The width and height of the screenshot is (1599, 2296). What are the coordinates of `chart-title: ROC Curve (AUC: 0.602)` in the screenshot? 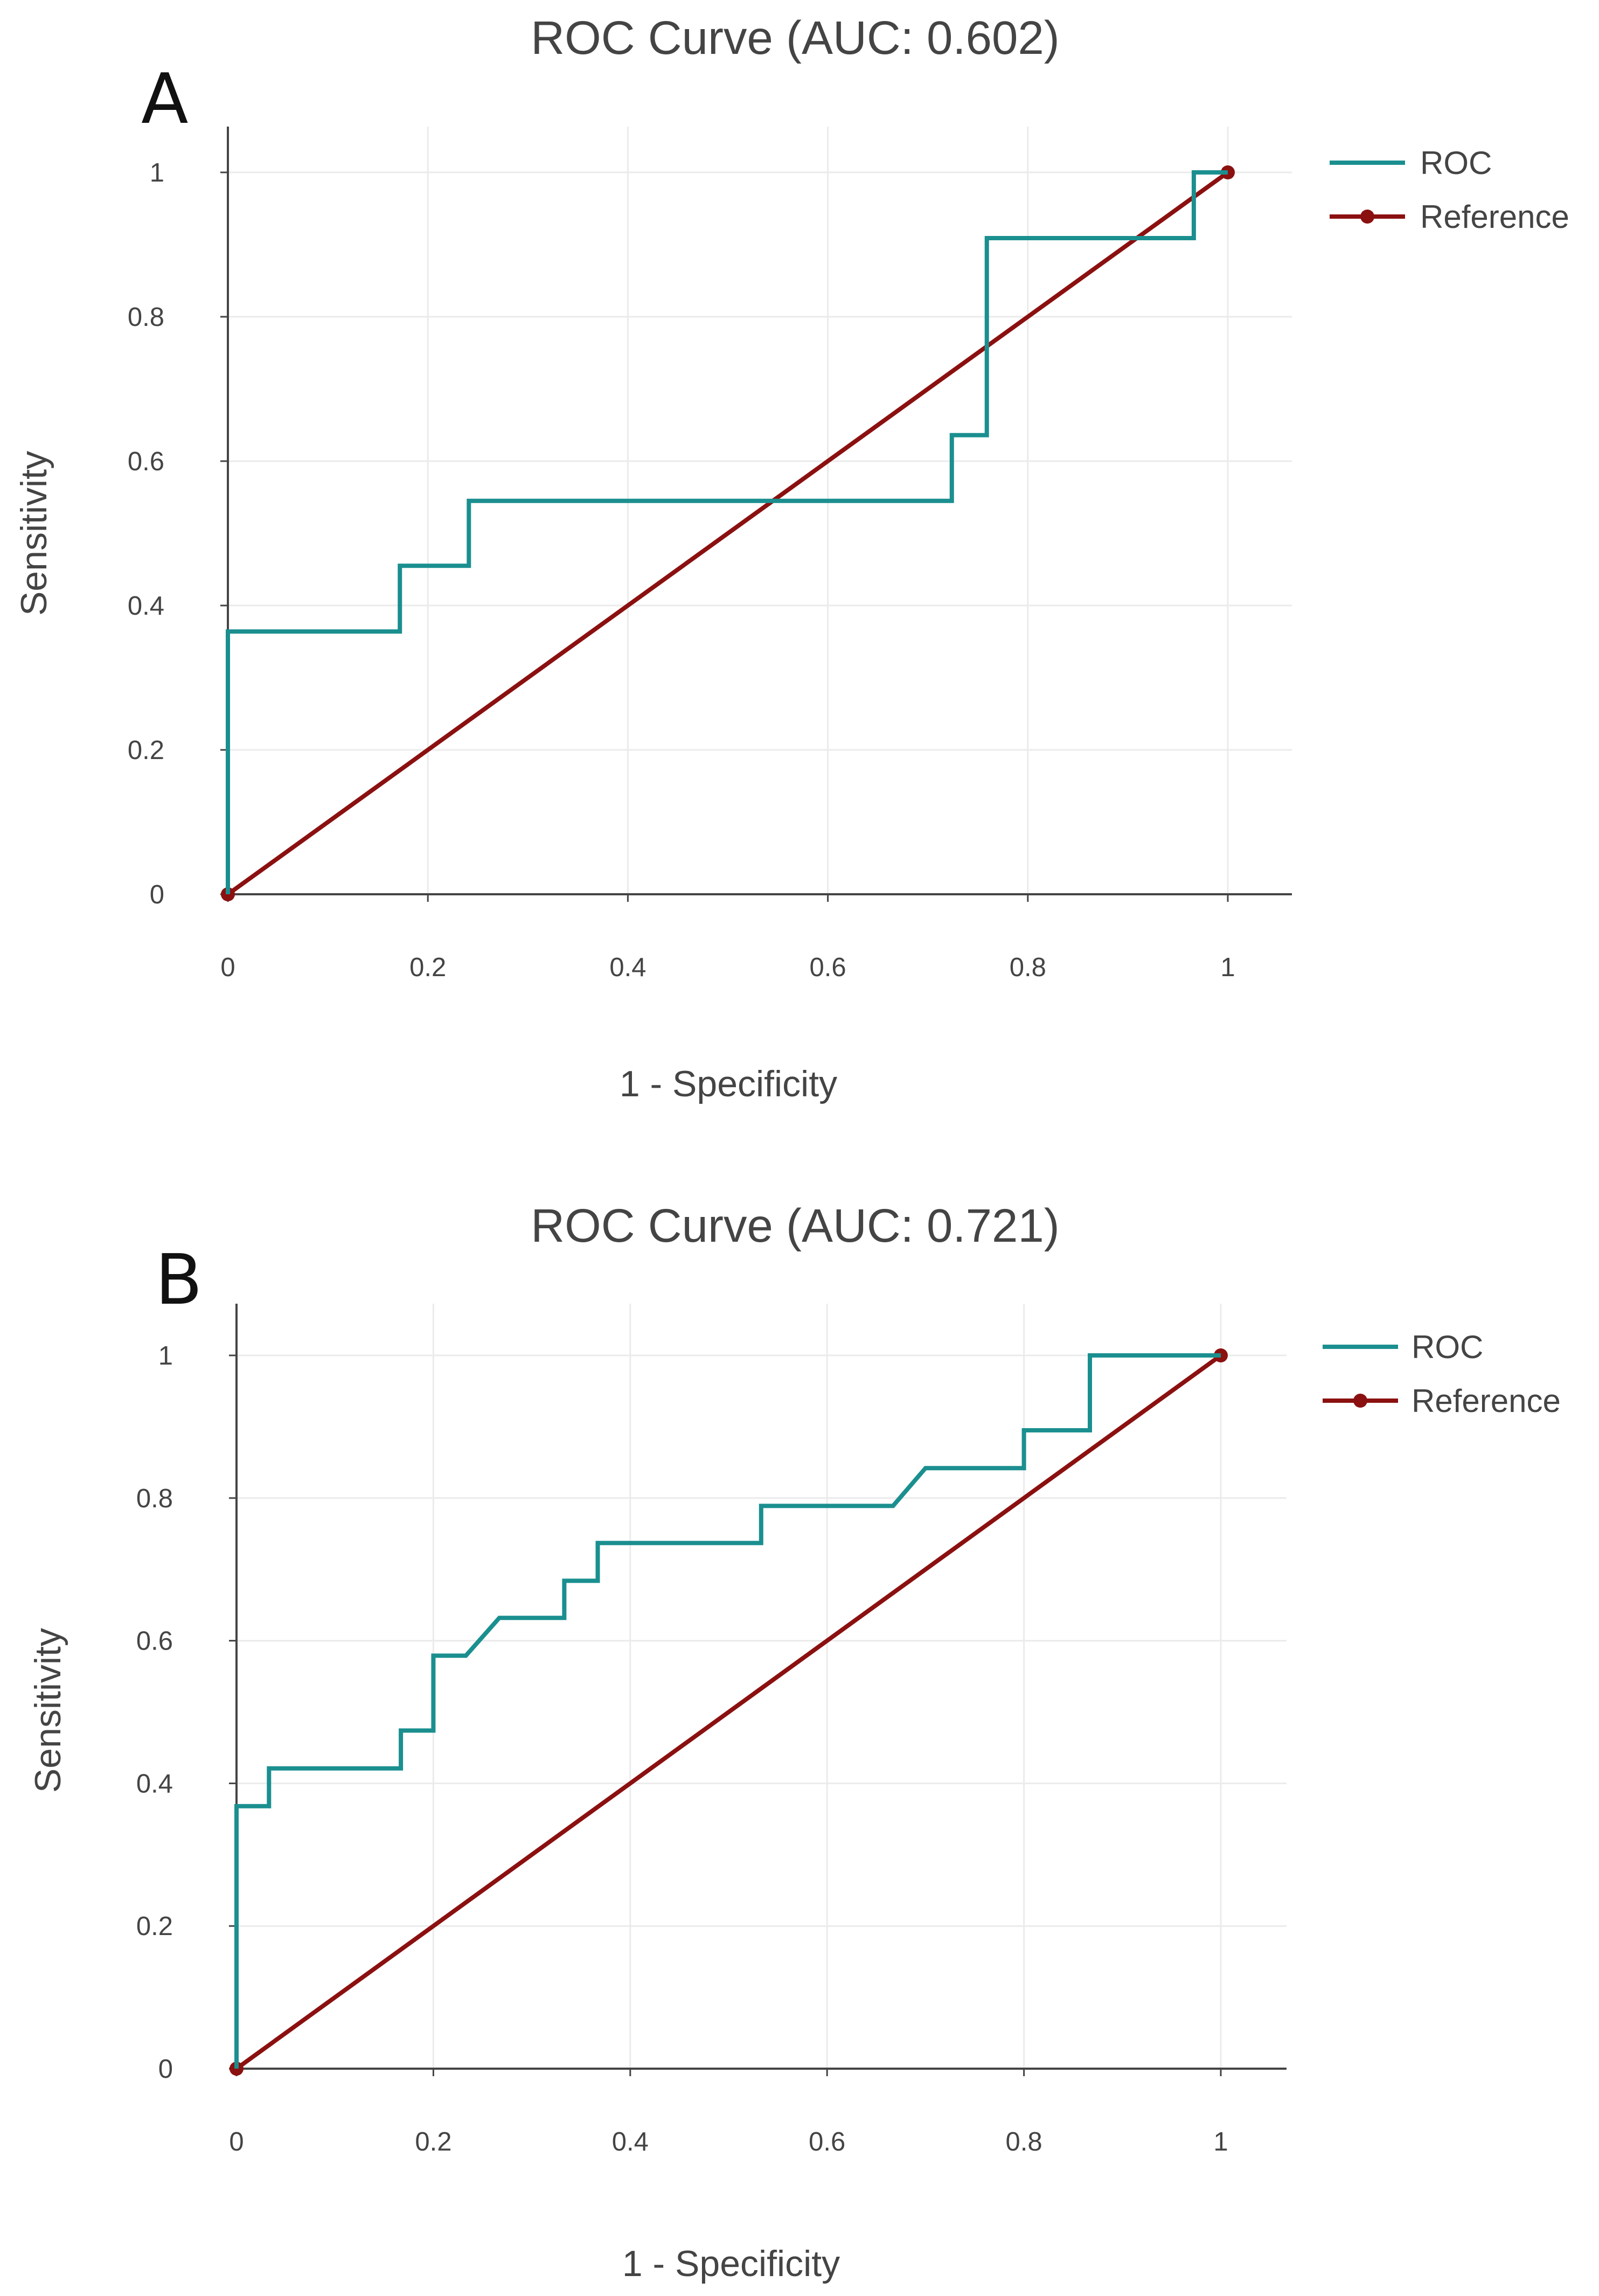 It's located at (795, 38).